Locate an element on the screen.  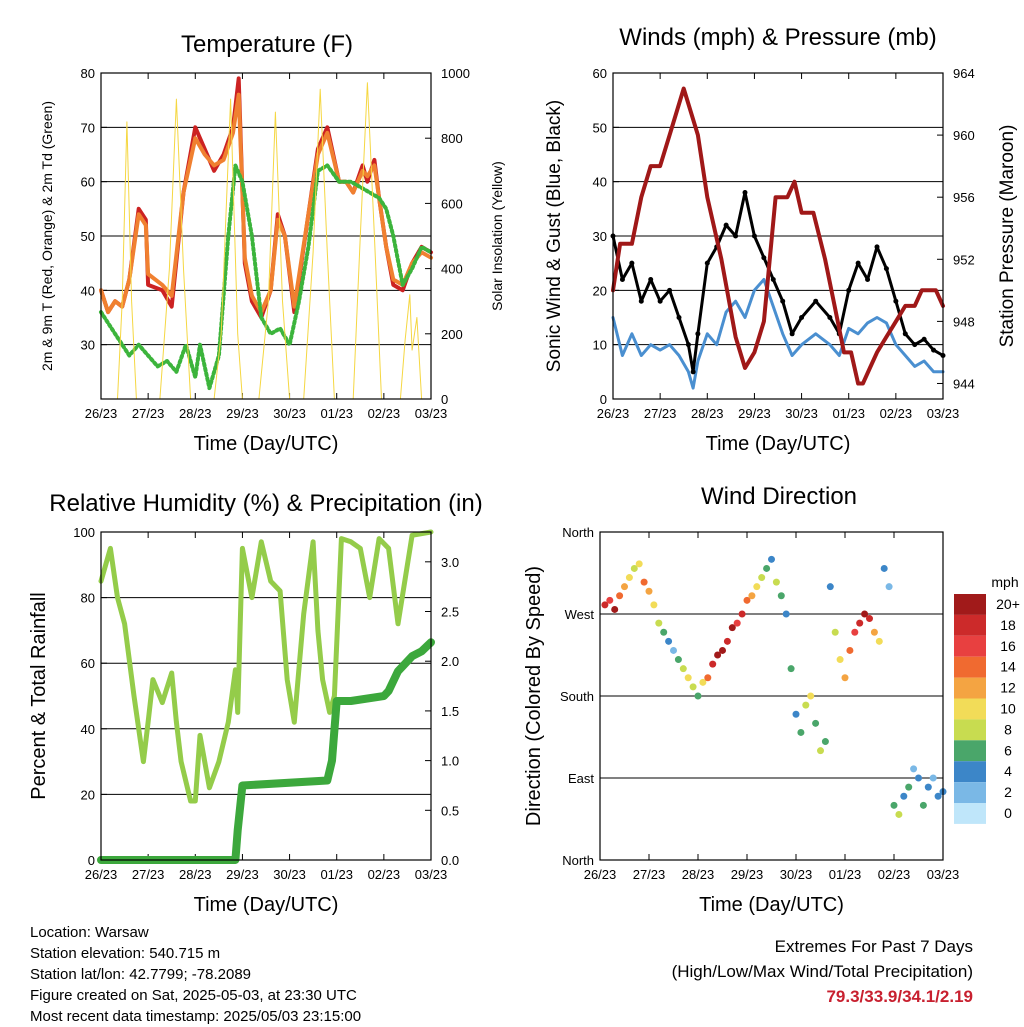
colorbar-label: 14 is located at coordinates (1008, 667).